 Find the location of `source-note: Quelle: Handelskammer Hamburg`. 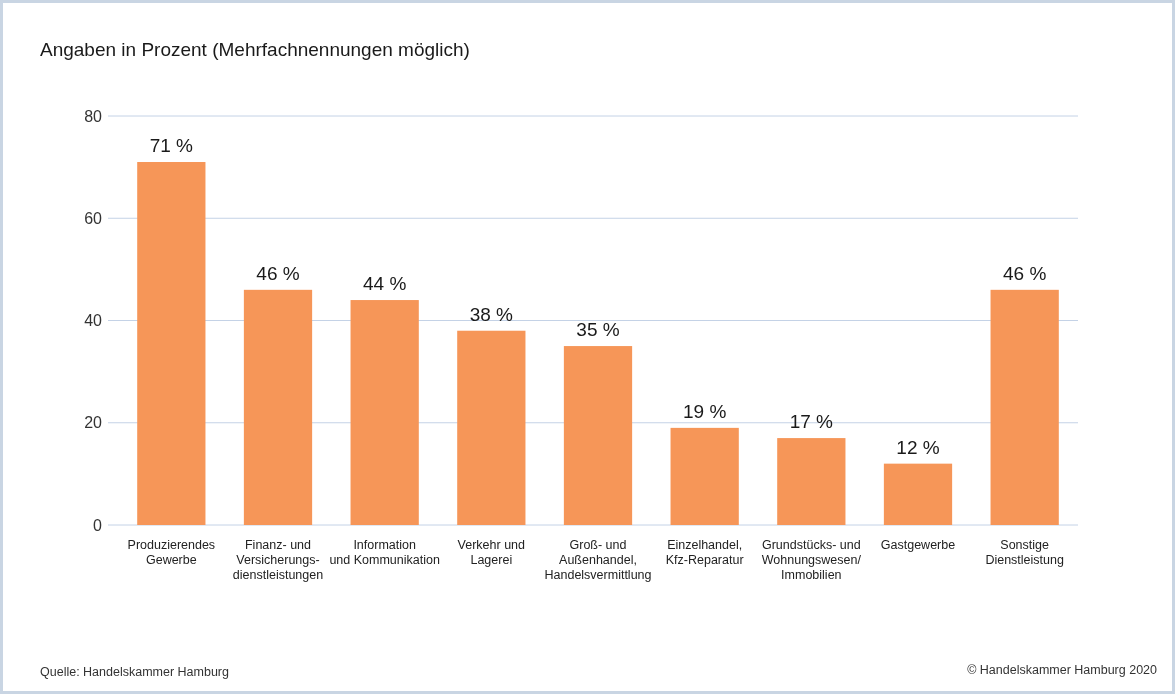

source-note: Quelle: Handelskammer Hamburg is located at coordinates (135, 672).